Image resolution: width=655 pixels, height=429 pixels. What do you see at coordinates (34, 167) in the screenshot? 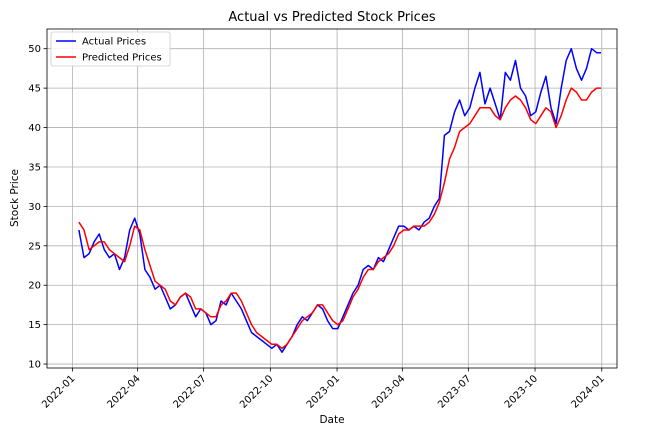
I see `y-tick-label: 35` at bounding box center [34, 167].